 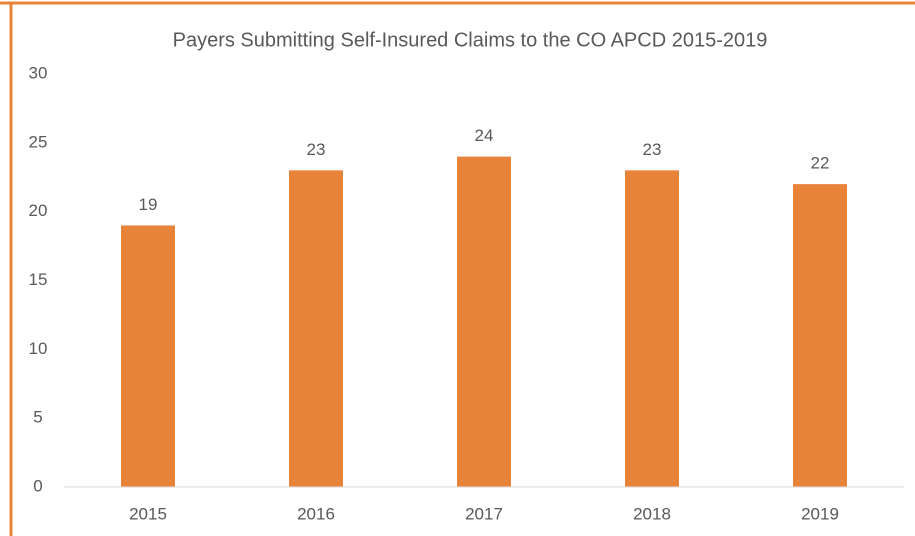 I want to click on data-label: 22, so click(x=820, y=163).